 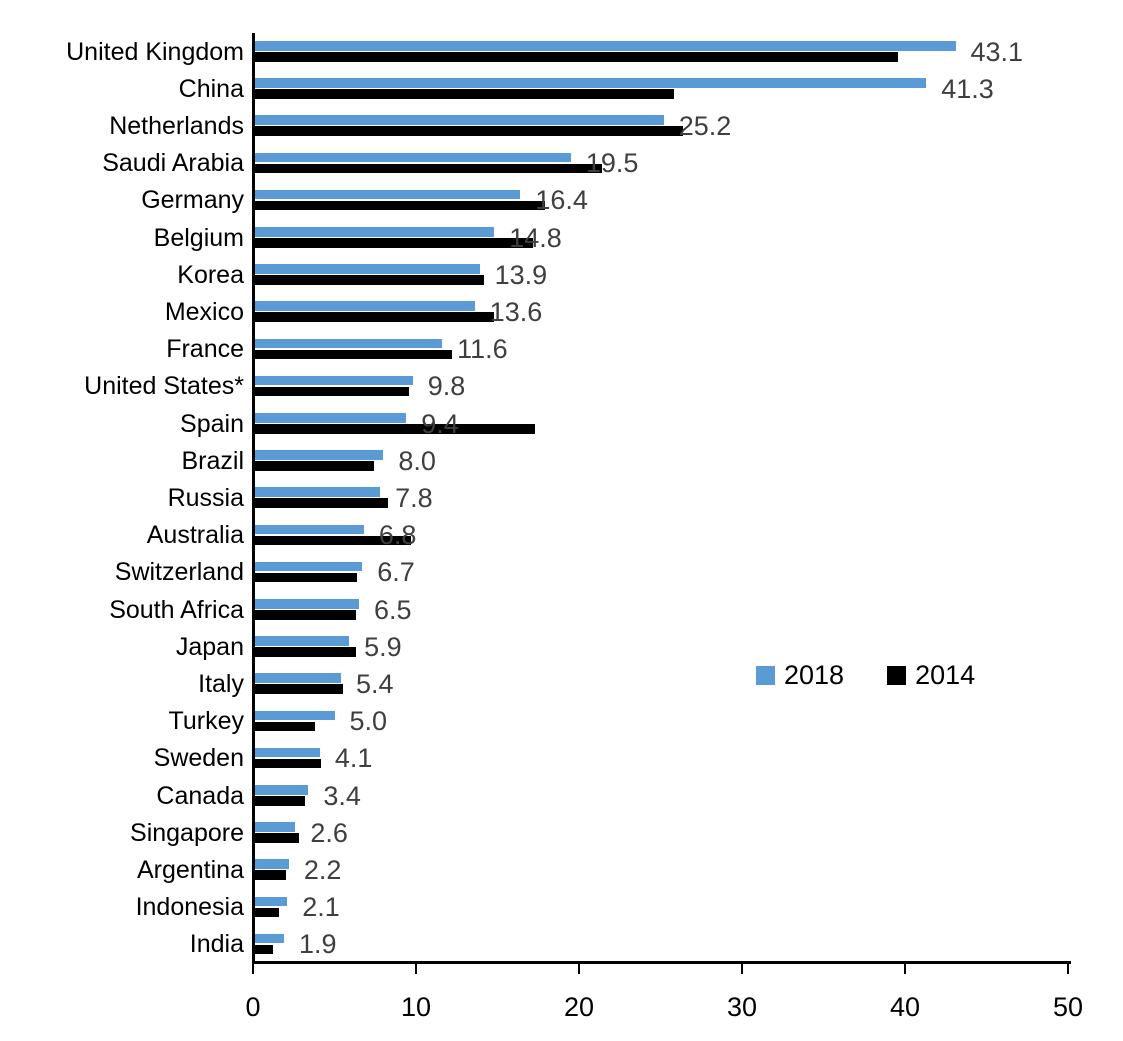 I want to click on legend-swatch-2014, so click(x=897, y=675).